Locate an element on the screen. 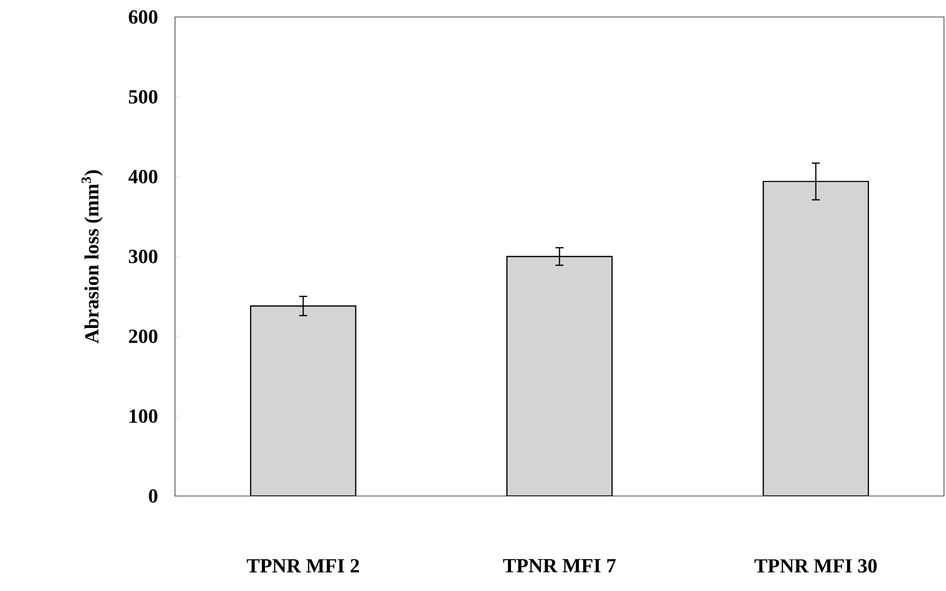 This screenshot has height=591, width=946. y-tick-label: 100 is located at coordinates (144, 416).